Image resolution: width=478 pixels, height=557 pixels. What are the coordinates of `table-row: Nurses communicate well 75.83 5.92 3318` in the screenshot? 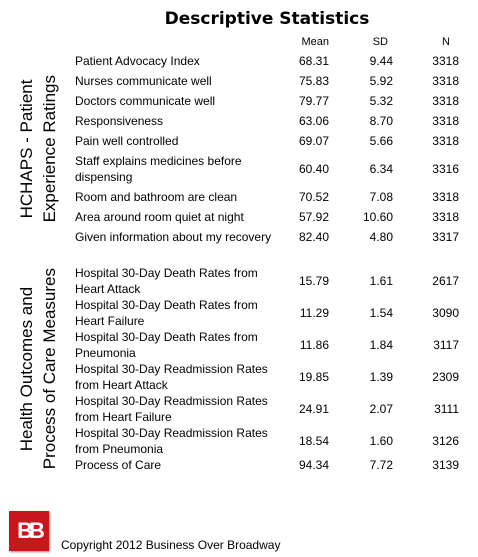 It's located at (267, 81).